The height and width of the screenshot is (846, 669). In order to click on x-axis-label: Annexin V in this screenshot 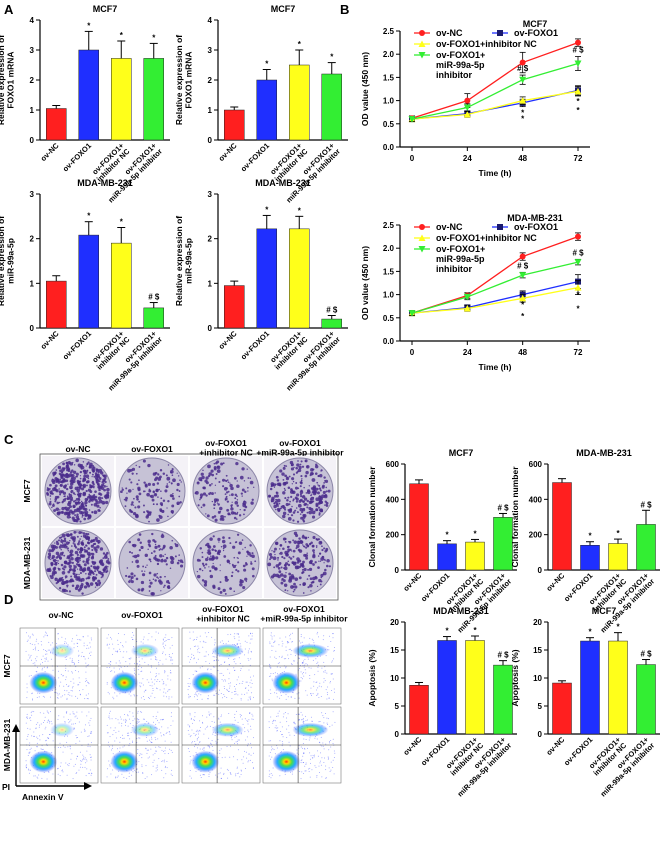, I will do `click(43, 797)`.